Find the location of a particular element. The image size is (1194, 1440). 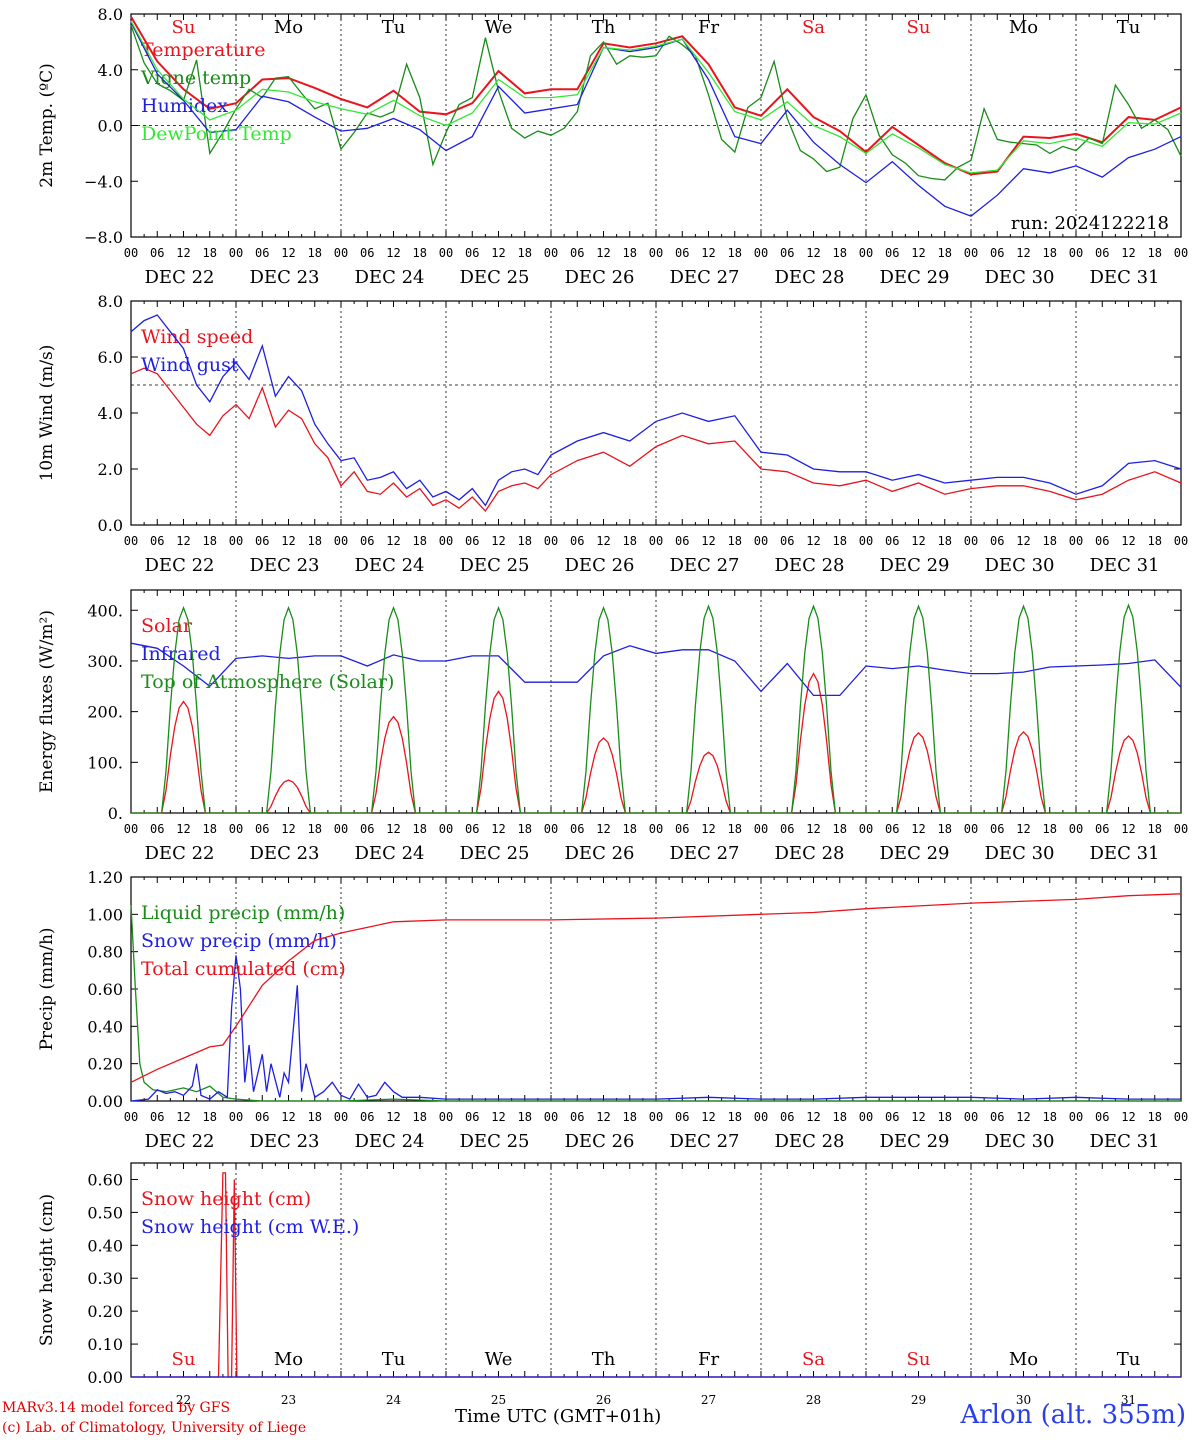

date-label: DEC 31 is located at coordinates (1125, 277).